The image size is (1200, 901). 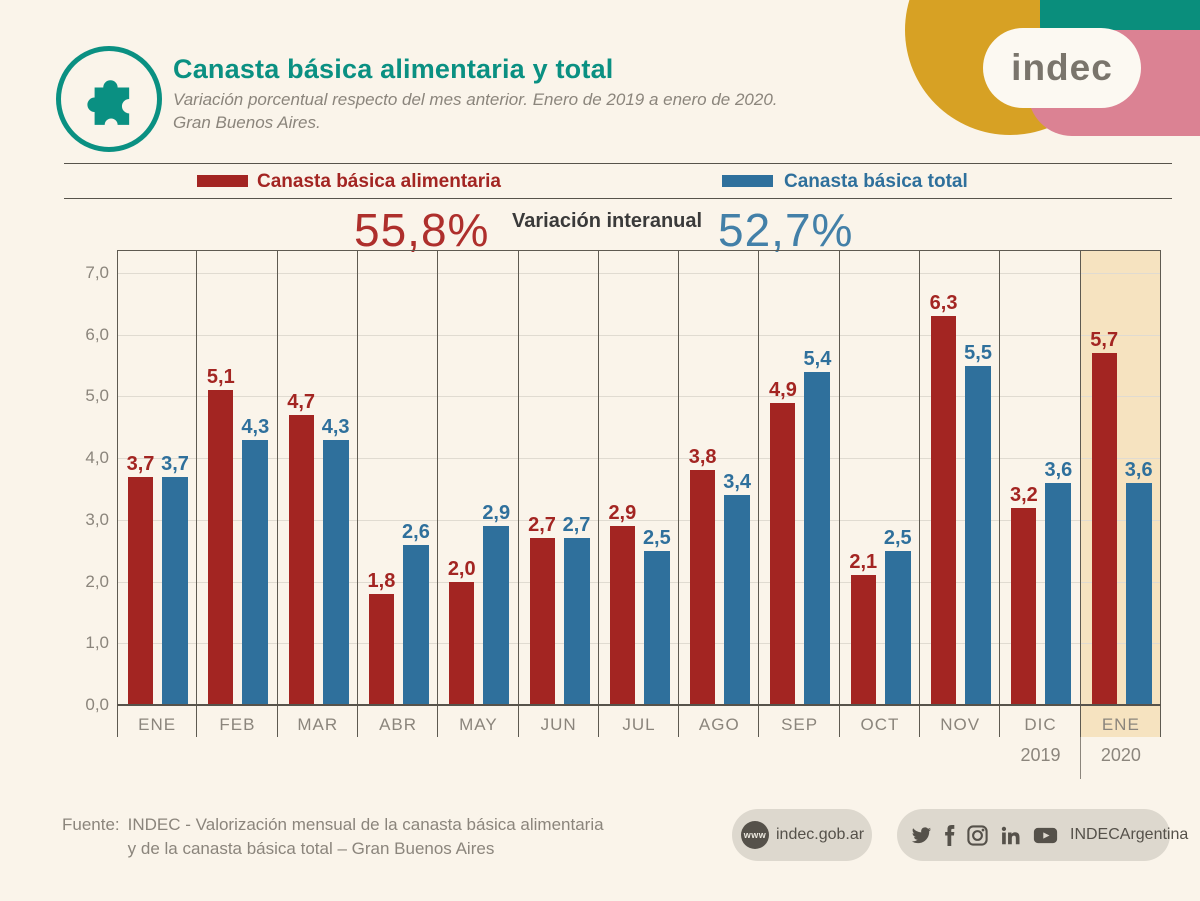 I want to click on value-label-cbt-11: 3,6, so click(x=1058, y=469).